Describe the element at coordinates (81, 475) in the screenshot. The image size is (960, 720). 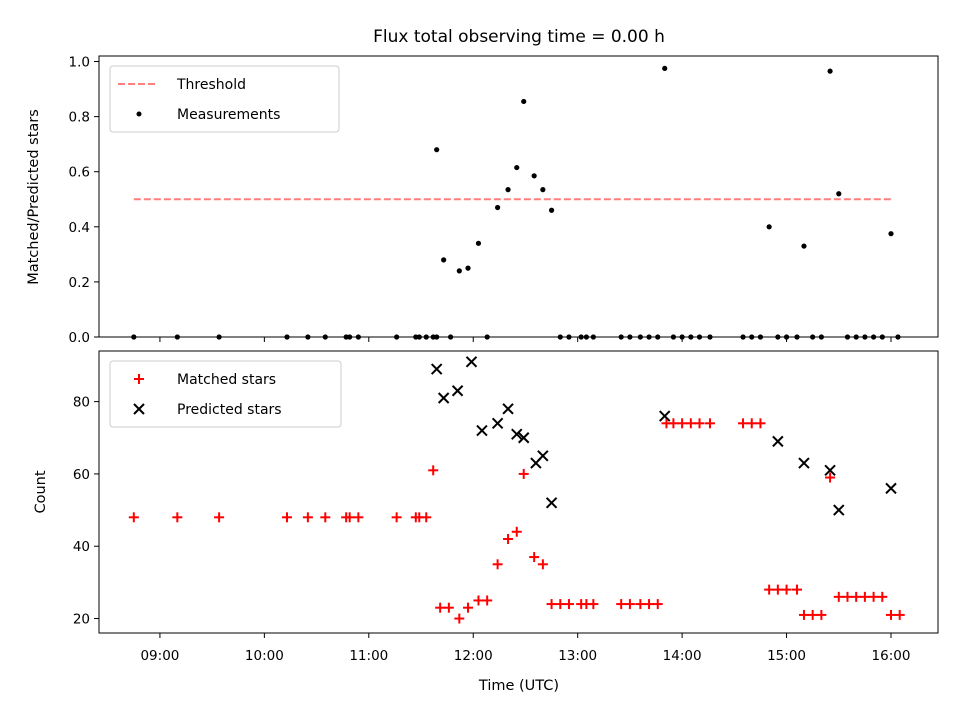
I see `bottom-y-tick-label: 60` at that location.